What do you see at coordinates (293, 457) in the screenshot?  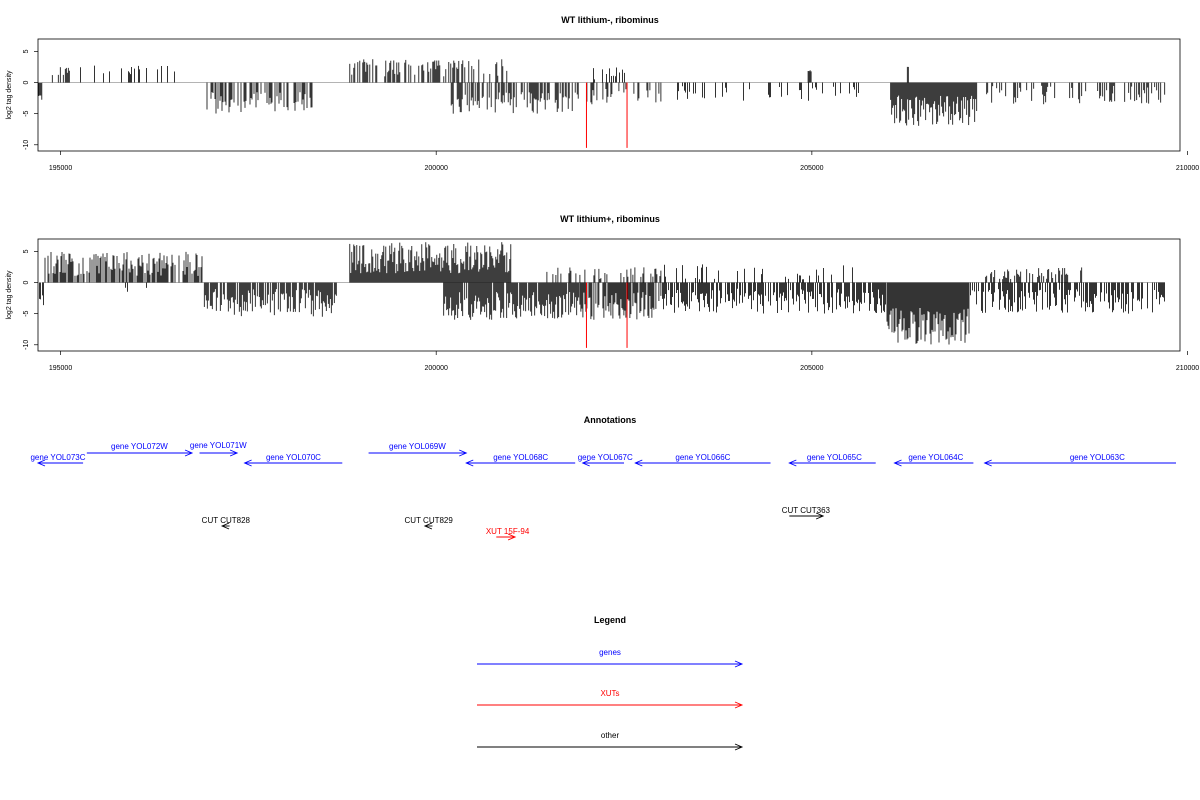 I see `feature-label: gene YOL070C` at bounding box center [293, 457].